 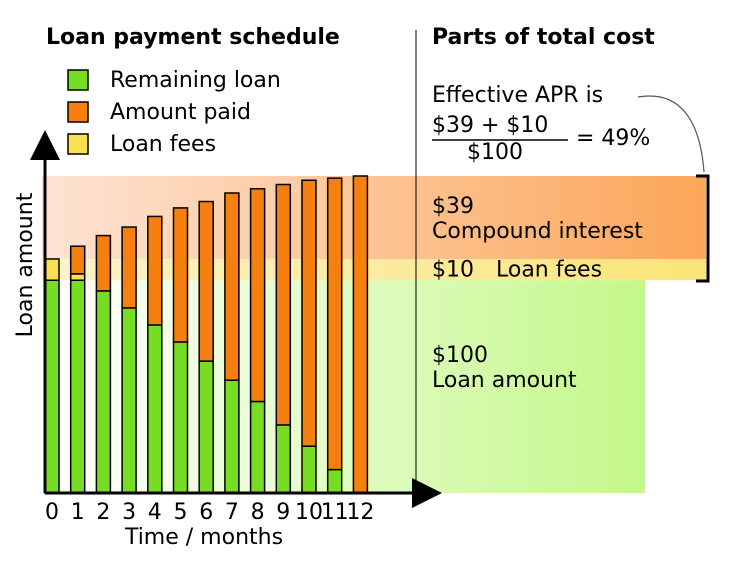 What do you see at coordinates (181, 512) in the screenshot?
I see `x-tick-label: 5` at bounding box center [181, 512].